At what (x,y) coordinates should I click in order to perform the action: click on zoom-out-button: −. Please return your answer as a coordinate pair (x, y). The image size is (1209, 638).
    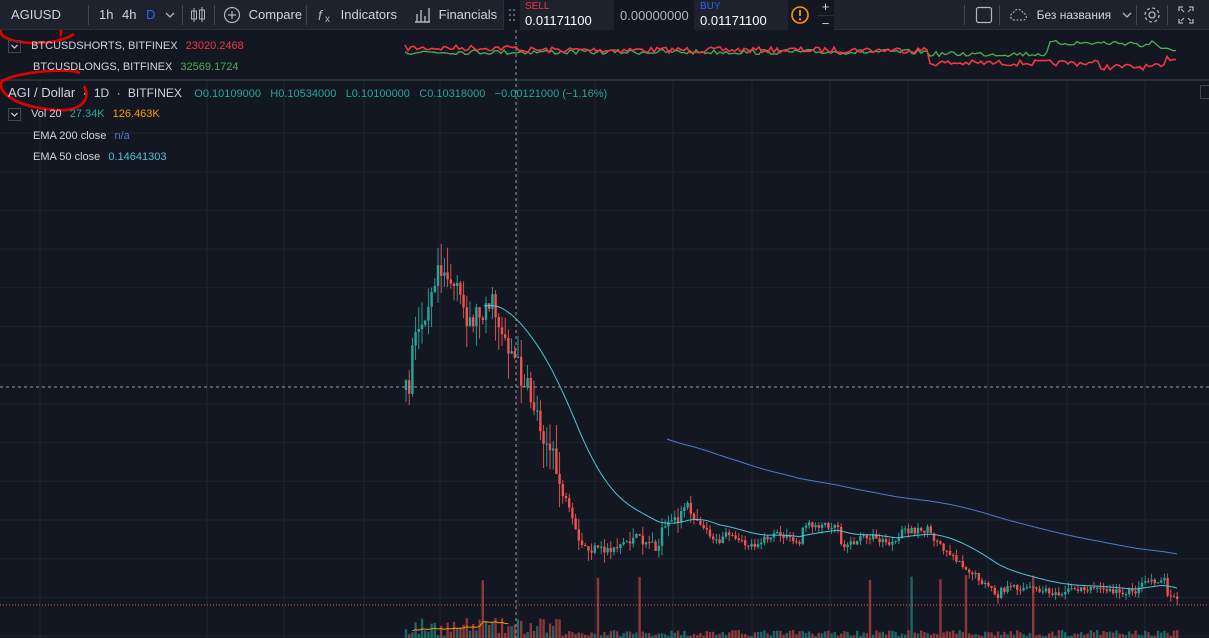
    Looking at the image, I should click on (825, 23).